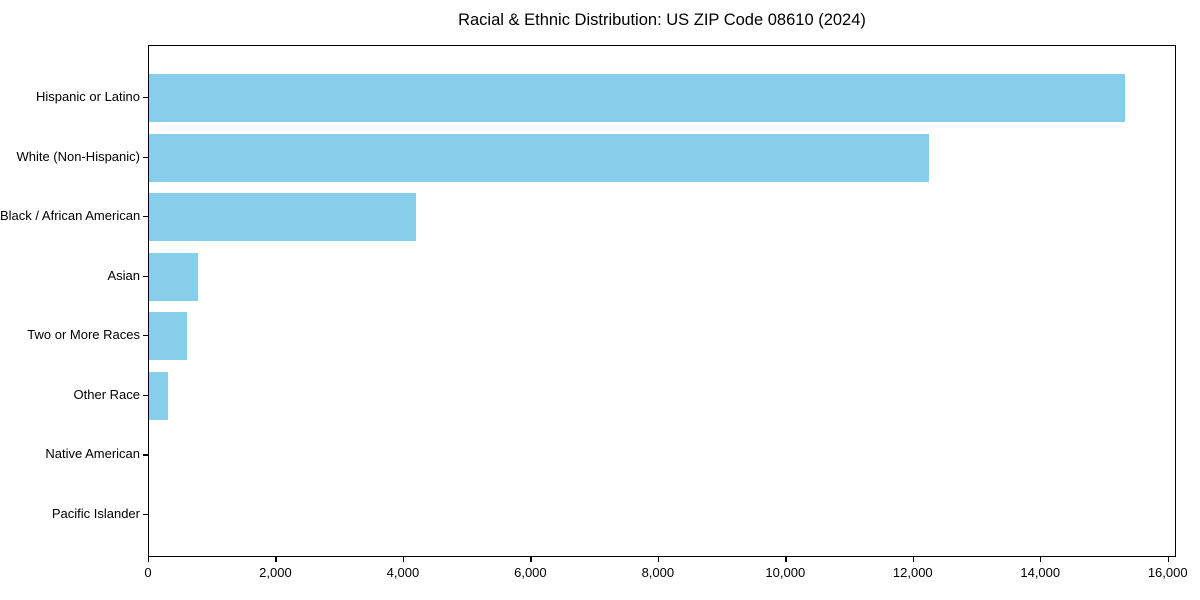 This screenshot has height=600, width=1200. I want to click on x-tick-label: 4,000, so click(403, 572).